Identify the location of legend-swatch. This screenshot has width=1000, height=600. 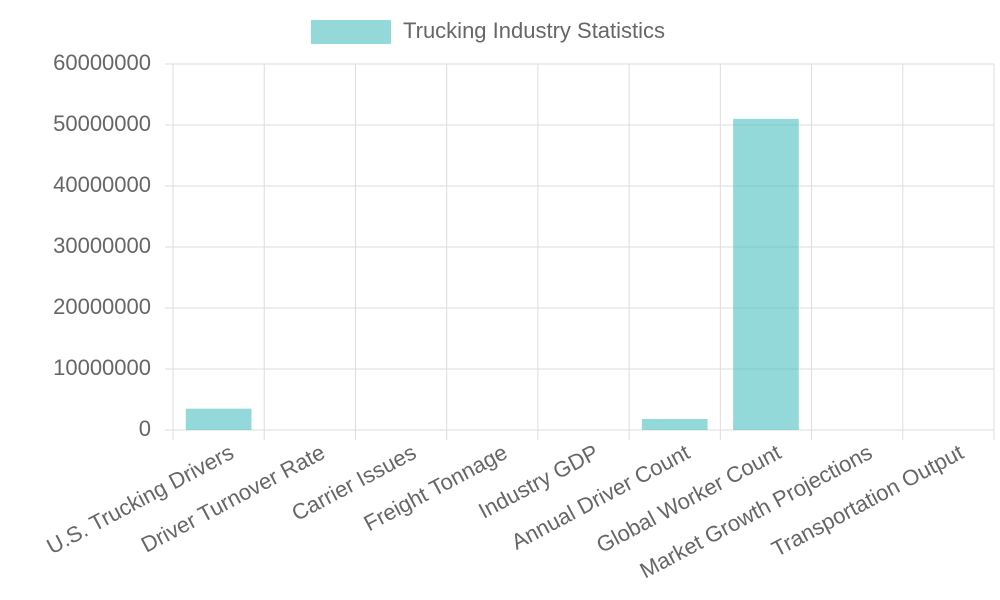
(351, 32).